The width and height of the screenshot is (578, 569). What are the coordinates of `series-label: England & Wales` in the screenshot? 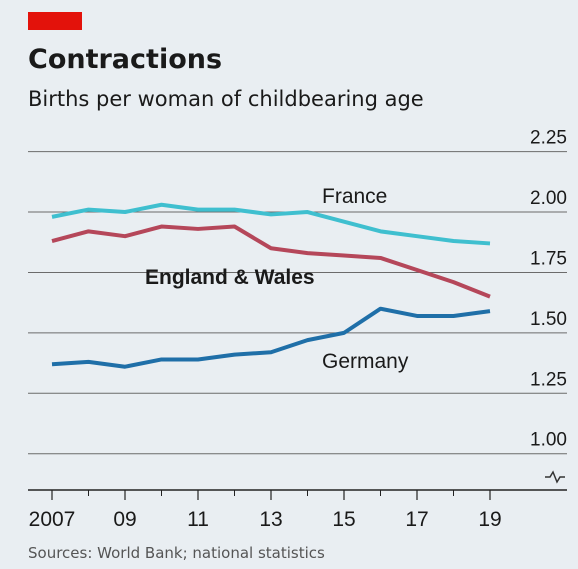 It's located at (230, 277).